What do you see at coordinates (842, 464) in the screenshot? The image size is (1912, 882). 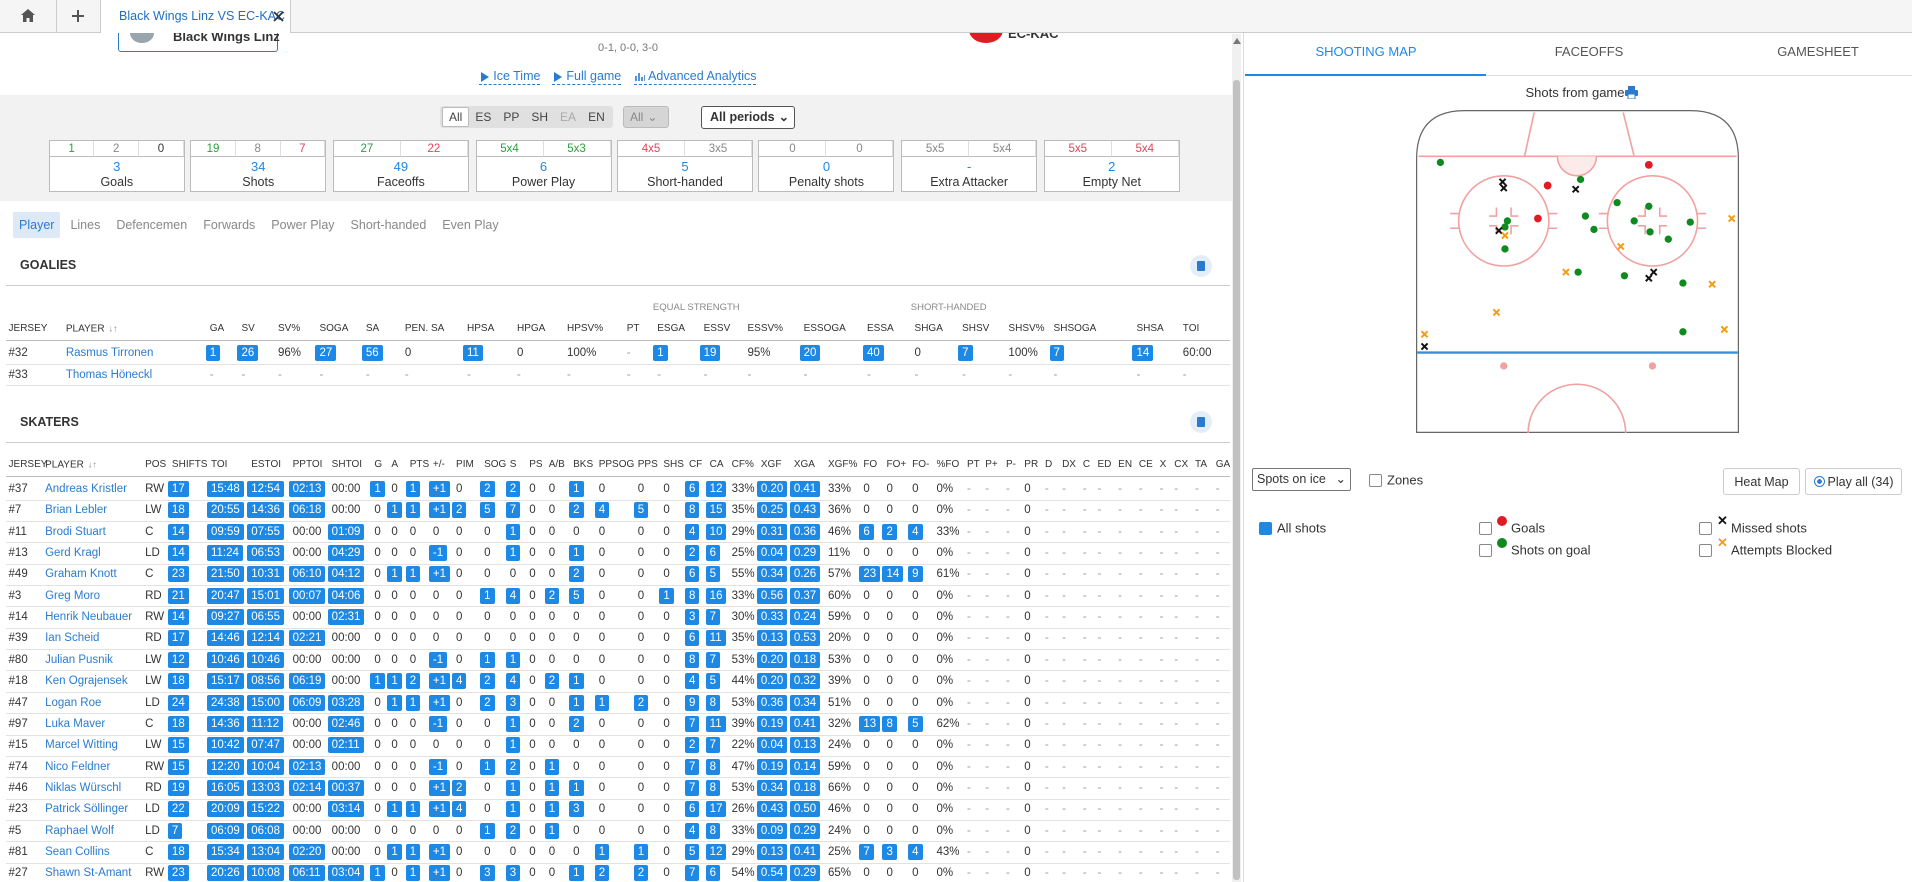 I see `column-header: XGF%` at bounding box center [842, 464].